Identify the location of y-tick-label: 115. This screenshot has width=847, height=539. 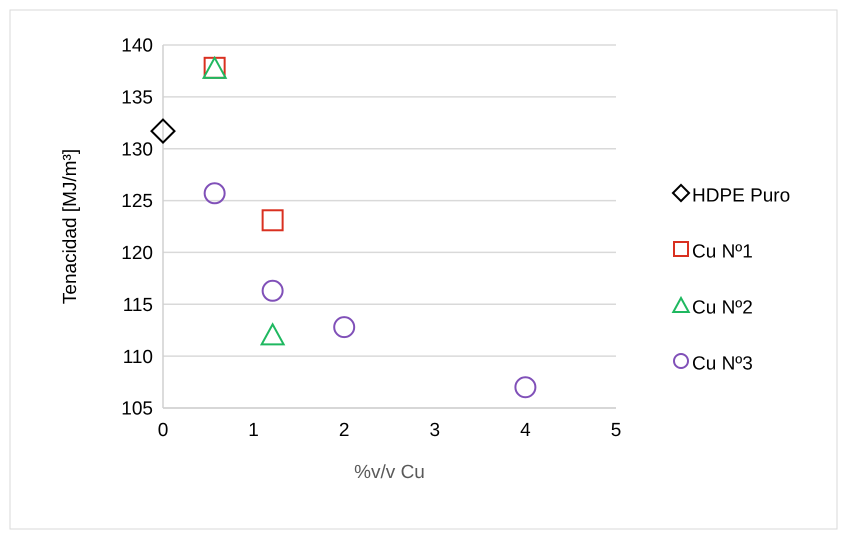
(137, 305).